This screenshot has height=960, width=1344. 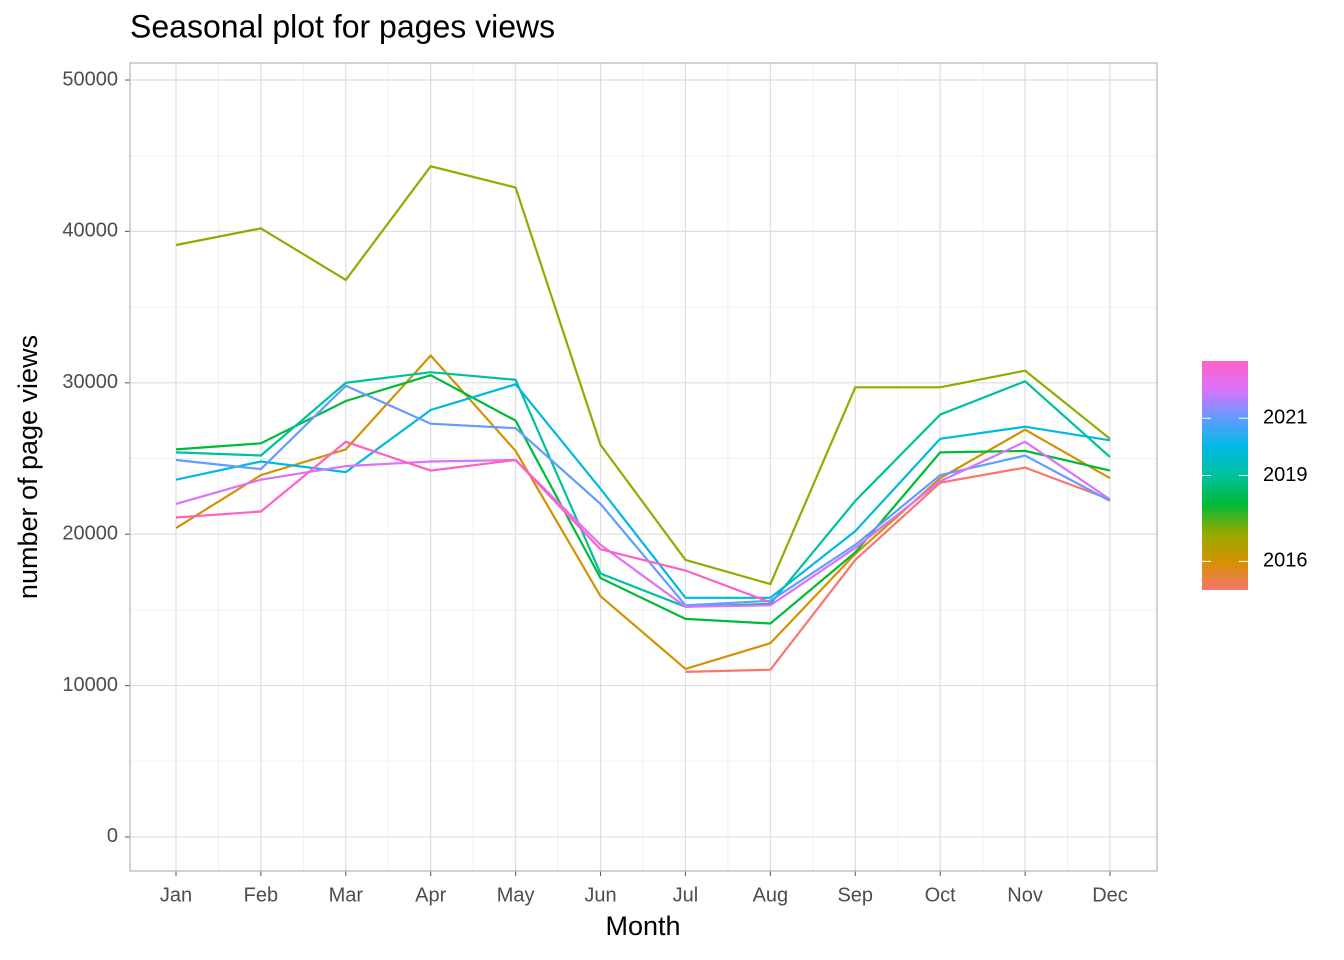 What do you see at coordinates (261, 895) in the screenshot?
I see `x-tick-label: Feb` at bounding box center [261, 895].